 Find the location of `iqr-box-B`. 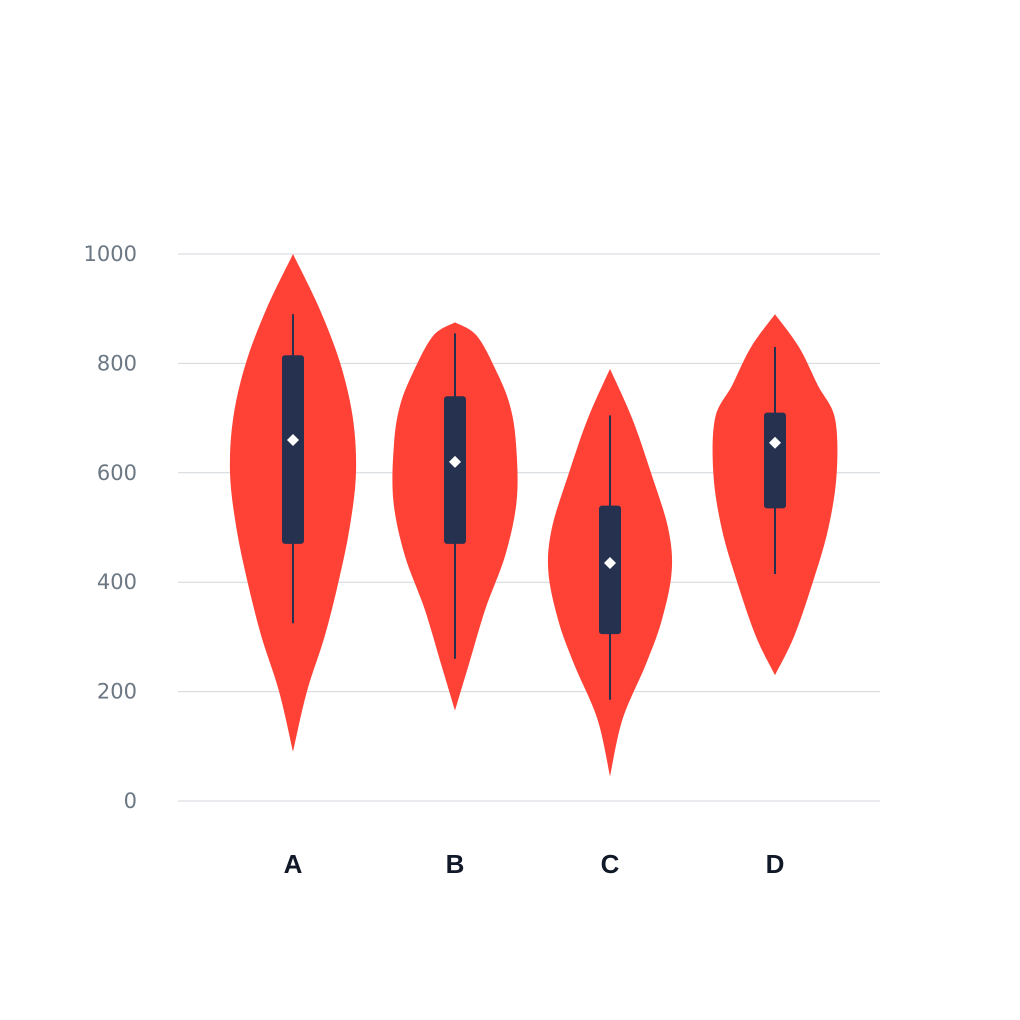

iqr-box-B is located at coordinates (455, 470).